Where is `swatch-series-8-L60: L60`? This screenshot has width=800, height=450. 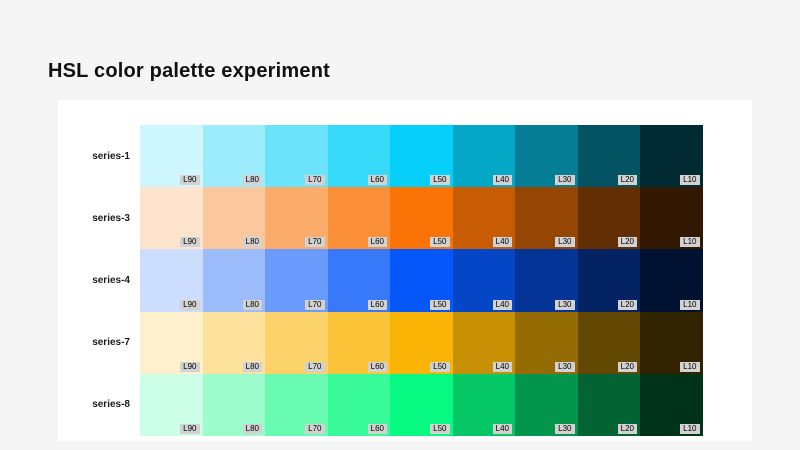
swatch-series-8-L60: L60 is located at coordinates (358, 404).